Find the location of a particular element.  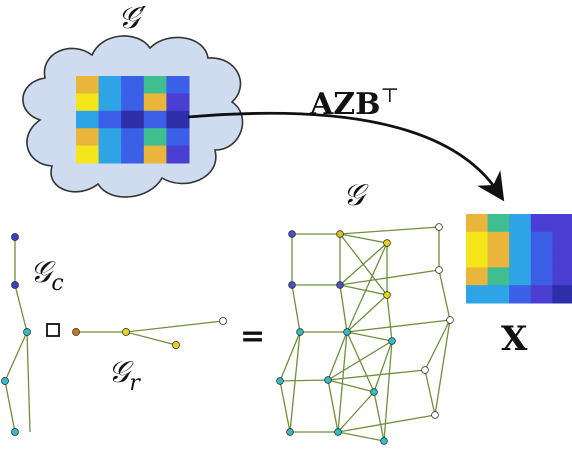

graph-gc is located at coordinates (16, 334).